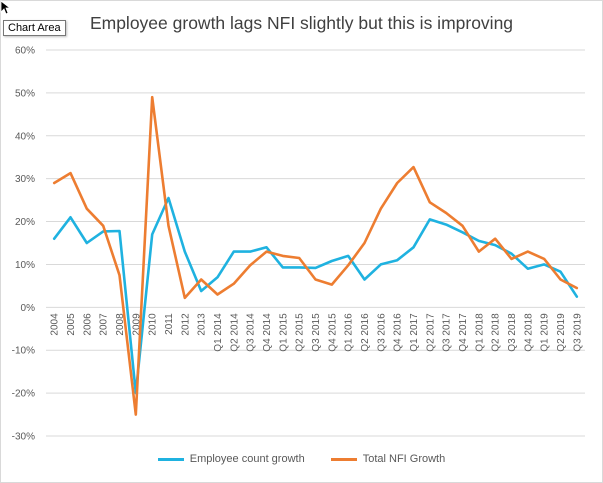  Describe the element at coordinates (349, 332) in the screenshot. I see `x-tick-label: Q1 2016` at that location.